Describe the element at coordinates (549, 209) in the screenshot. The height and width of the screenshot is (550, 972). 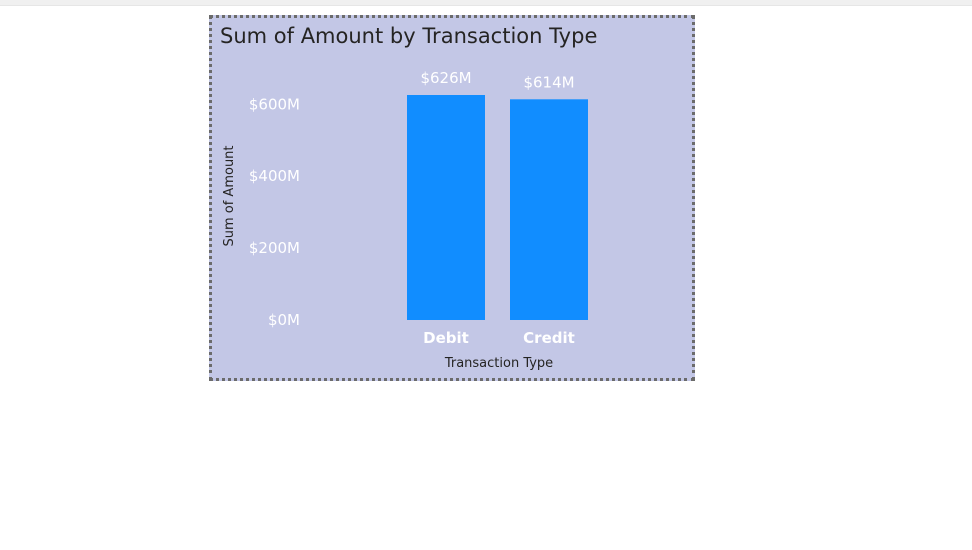
I see `bar-credit` at that location.